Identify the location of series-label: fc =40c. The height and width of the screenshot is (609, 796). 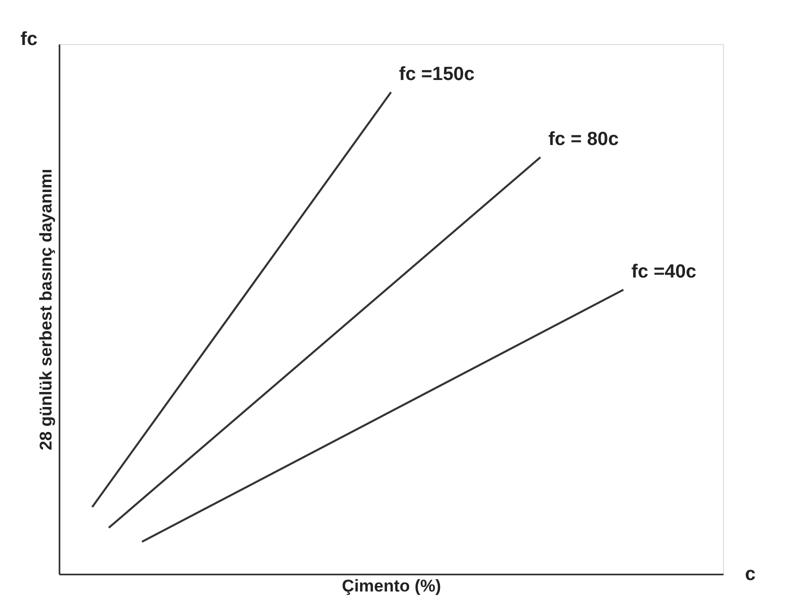
(664, 272).